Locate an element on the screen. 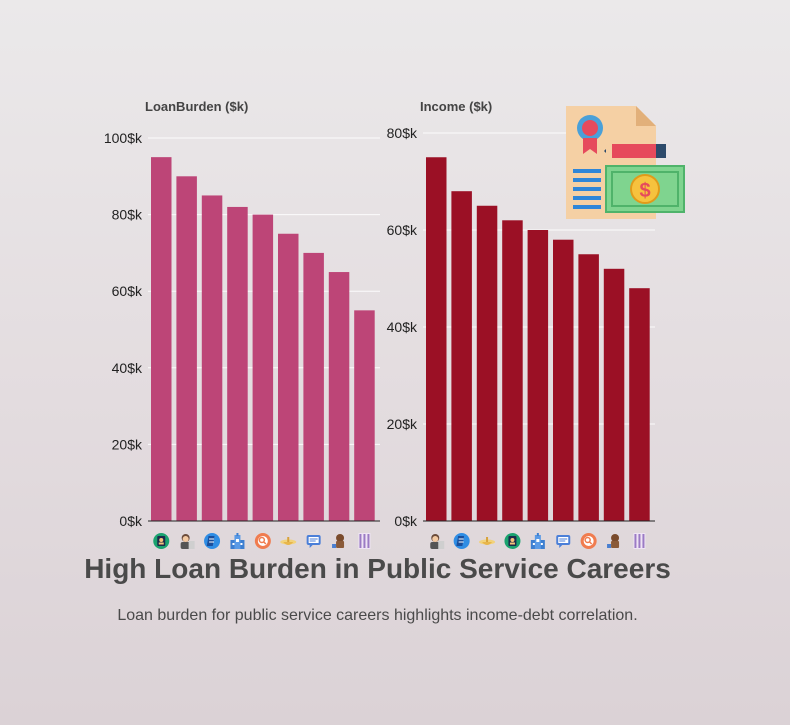 The width and height of the screenshot is (790, 725). bar-series-income is located at coordinates (538, 339).